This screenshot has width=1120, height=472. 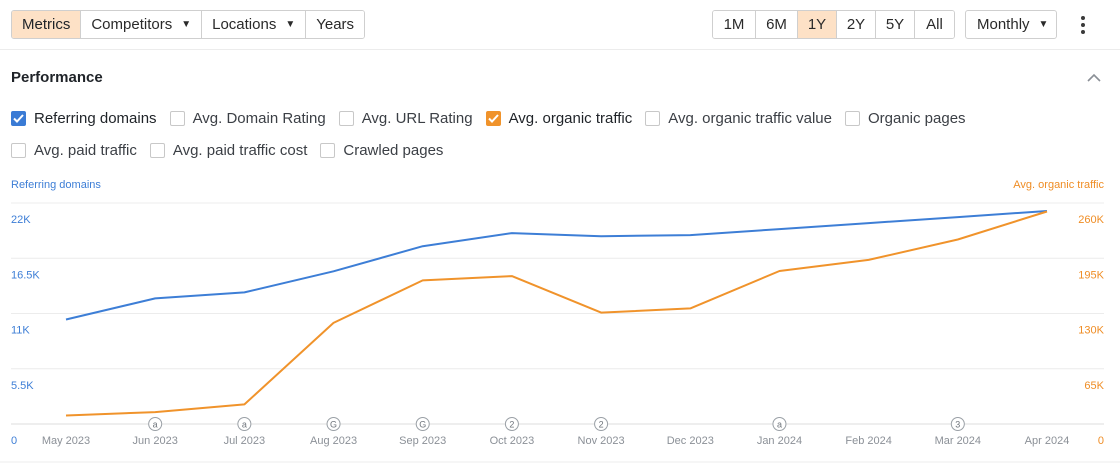 What do you see at coordinates (1091, 331) in the screenshot?
I see `right-axis-tick-label: 130K` at bounding box center [1091, 331].